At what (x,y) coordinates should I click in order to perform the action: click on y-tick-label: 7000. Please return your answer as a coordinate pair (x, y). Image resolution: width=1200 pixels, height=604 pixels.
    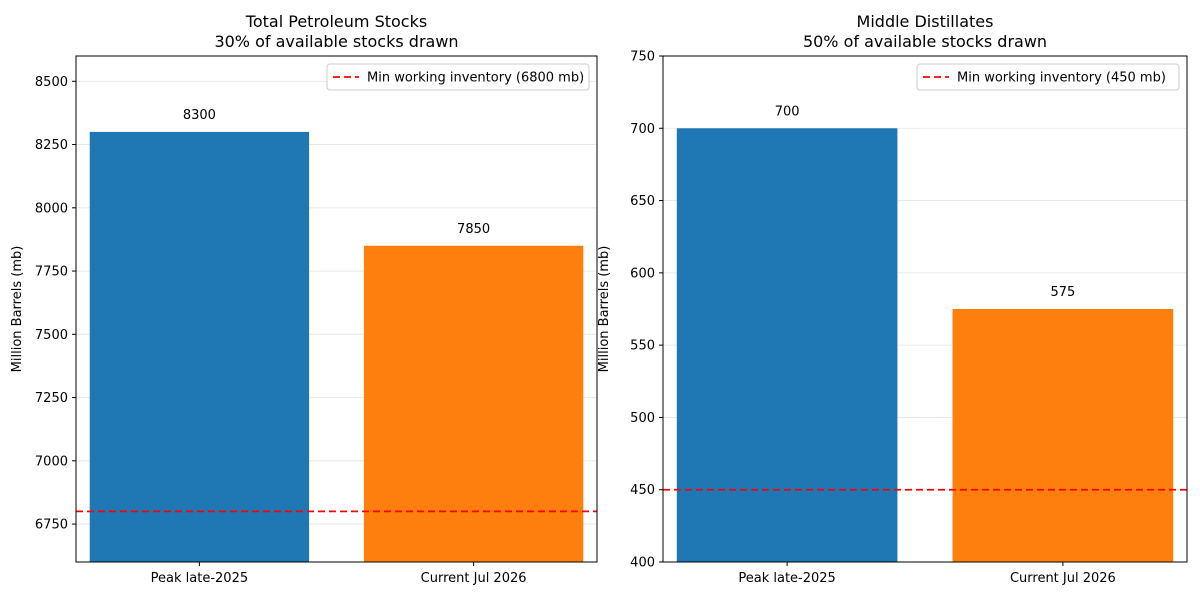
    Looking at the image, I should click on (51, 461).